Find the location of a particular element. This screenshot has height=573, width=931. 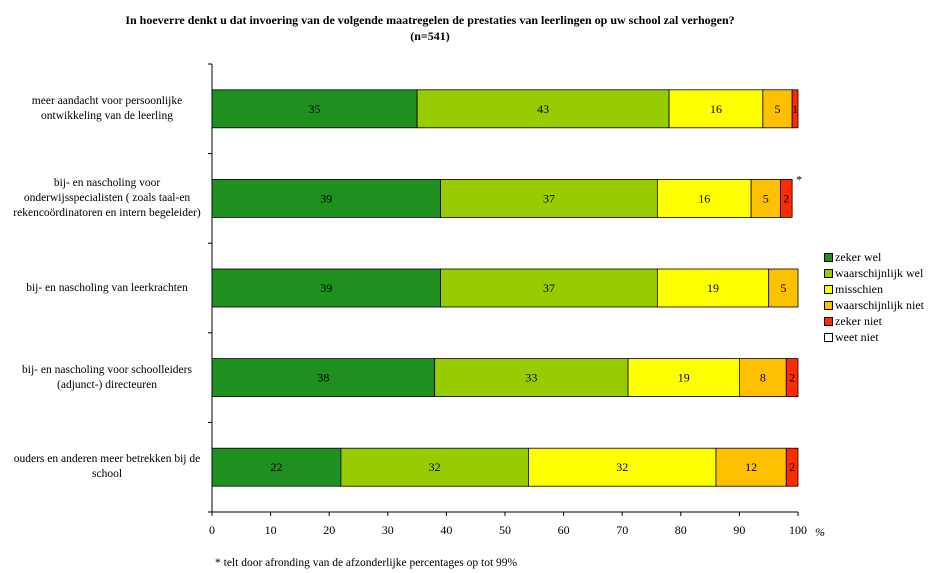

category-label: bij- en nascholing van leerkrachten is located at coordinates (107, 287).